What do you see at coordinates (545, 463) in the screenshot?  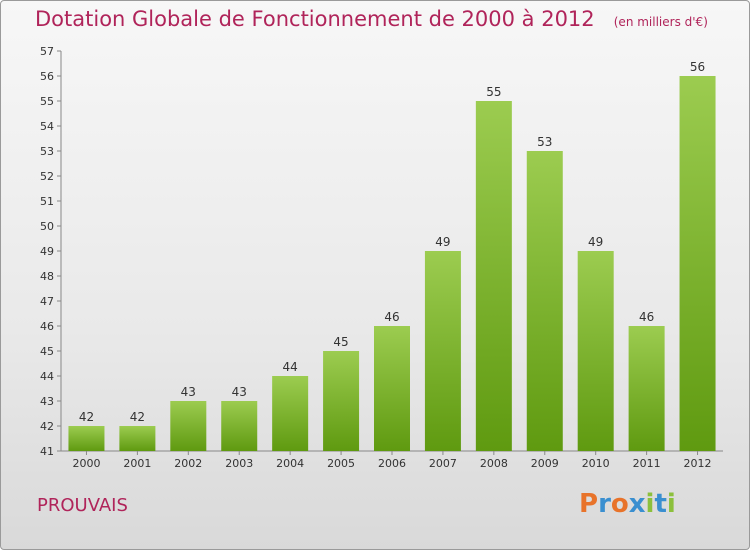 I see `x-tick-label: 2009` at bounding box center [545, 463].